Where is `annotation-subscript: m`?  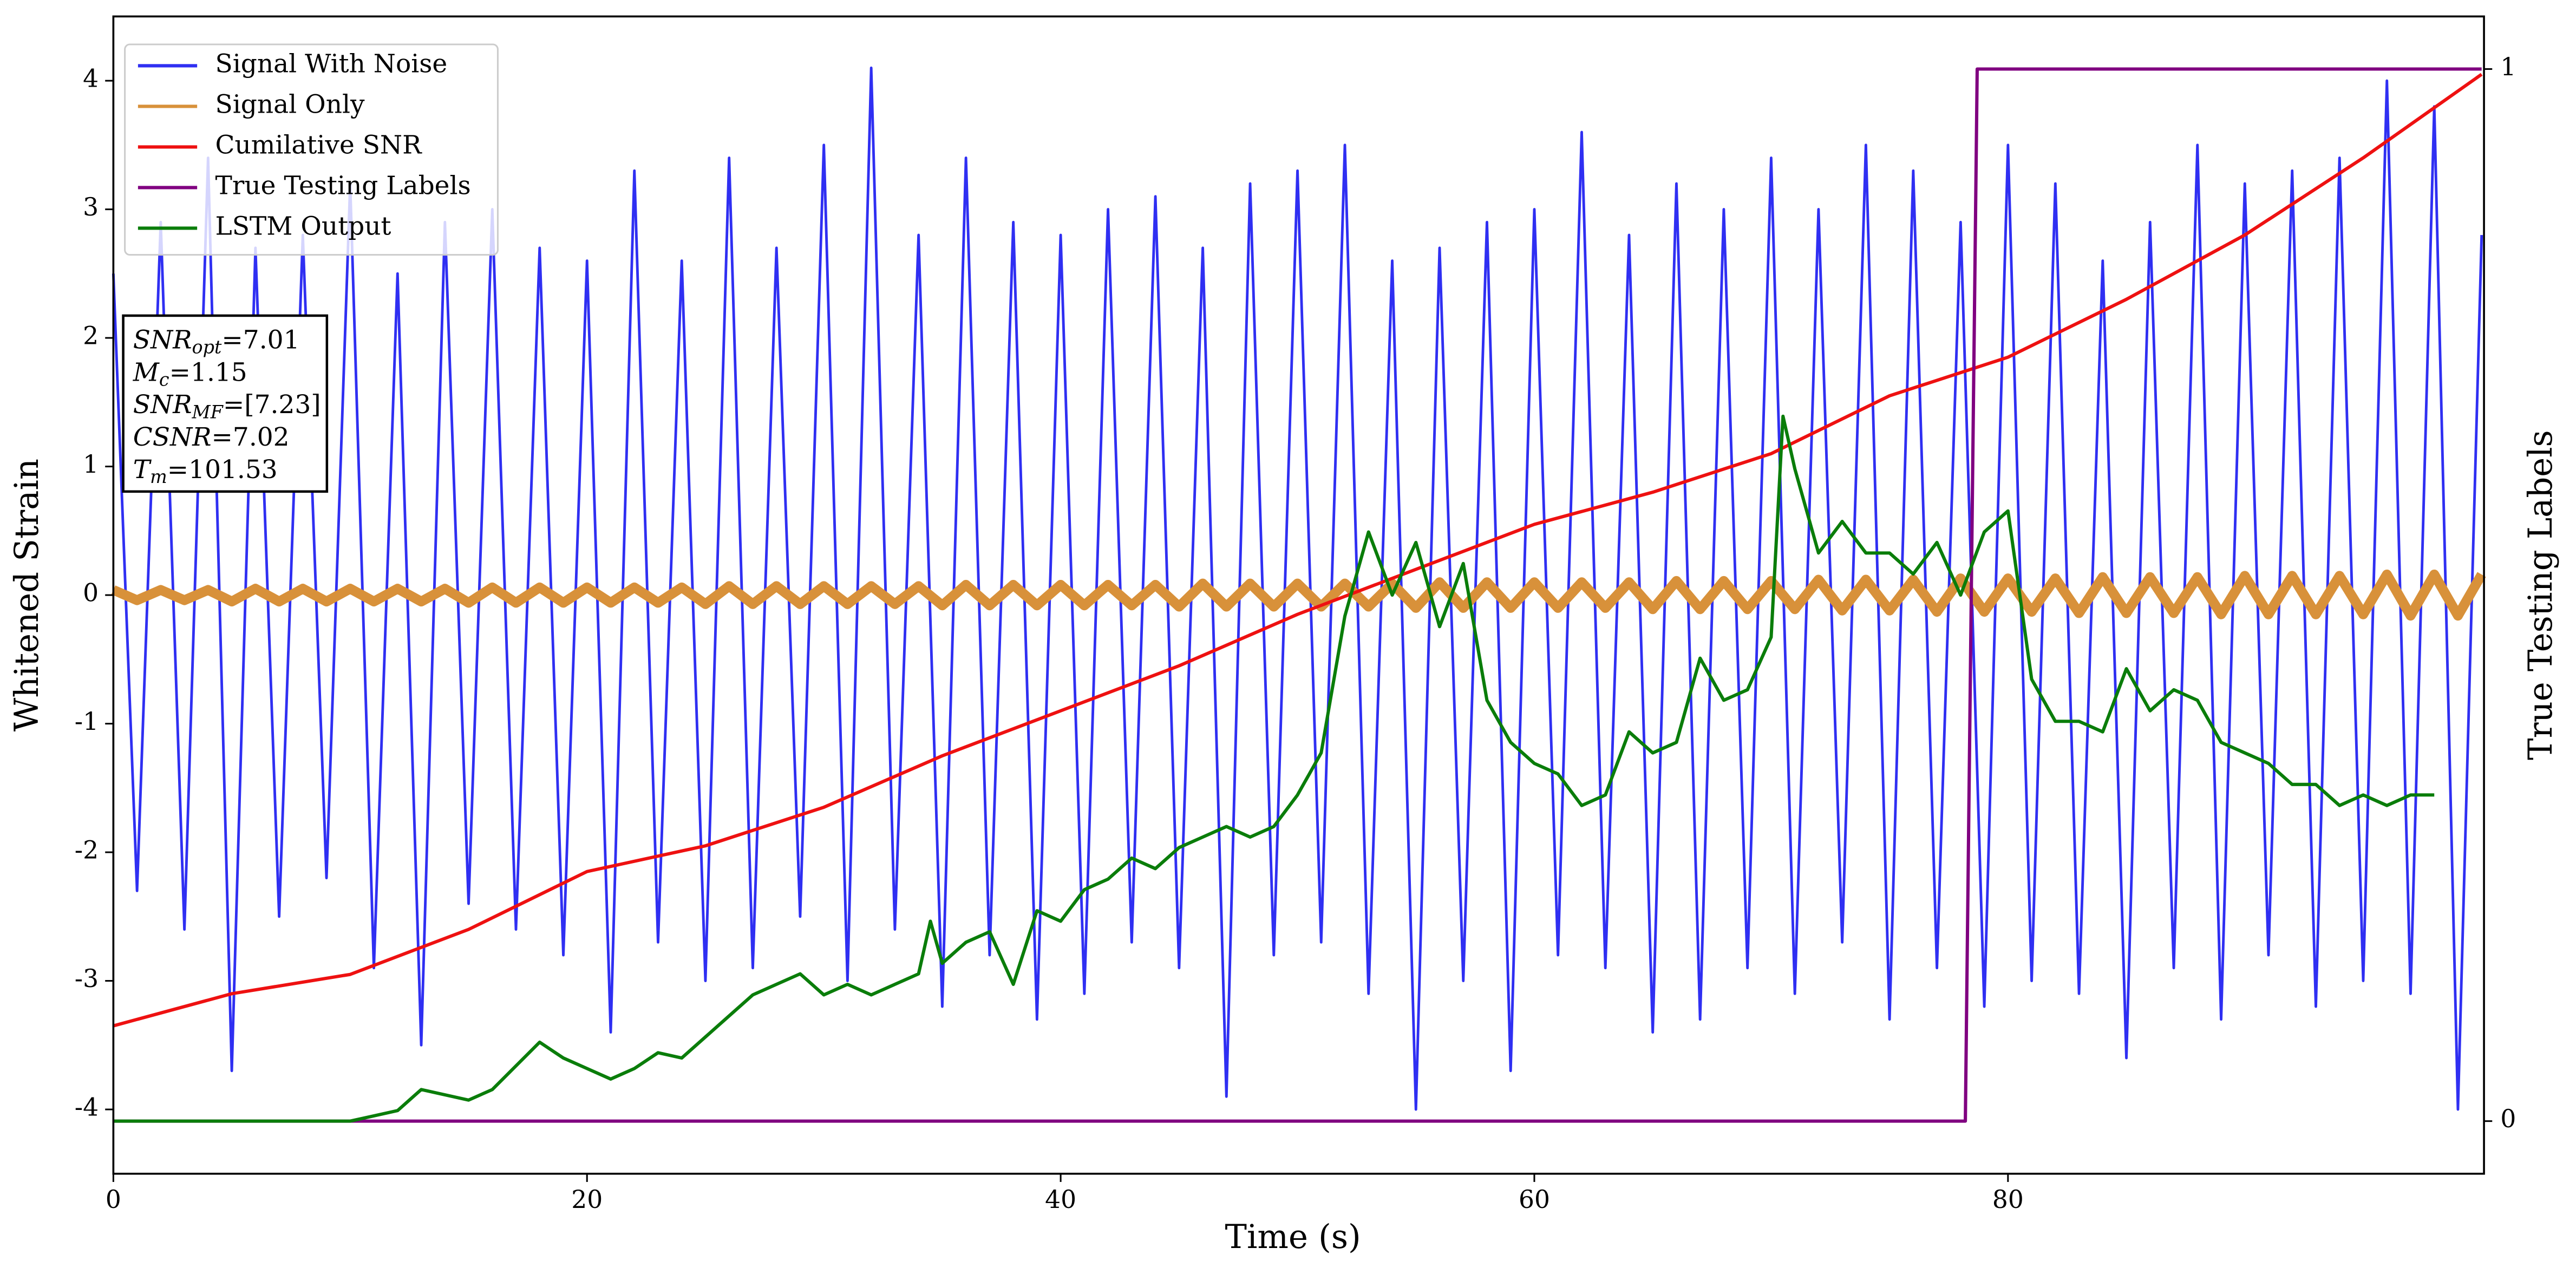 annotation-subscript: m is located at coordinates (158, 476).